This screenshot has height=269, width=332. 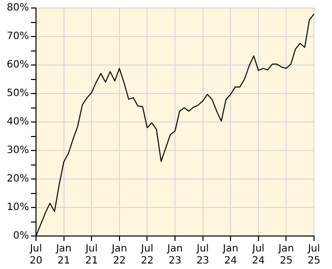 I want to click on x-tick-label: Jul 20, so click(x=35, y=255).